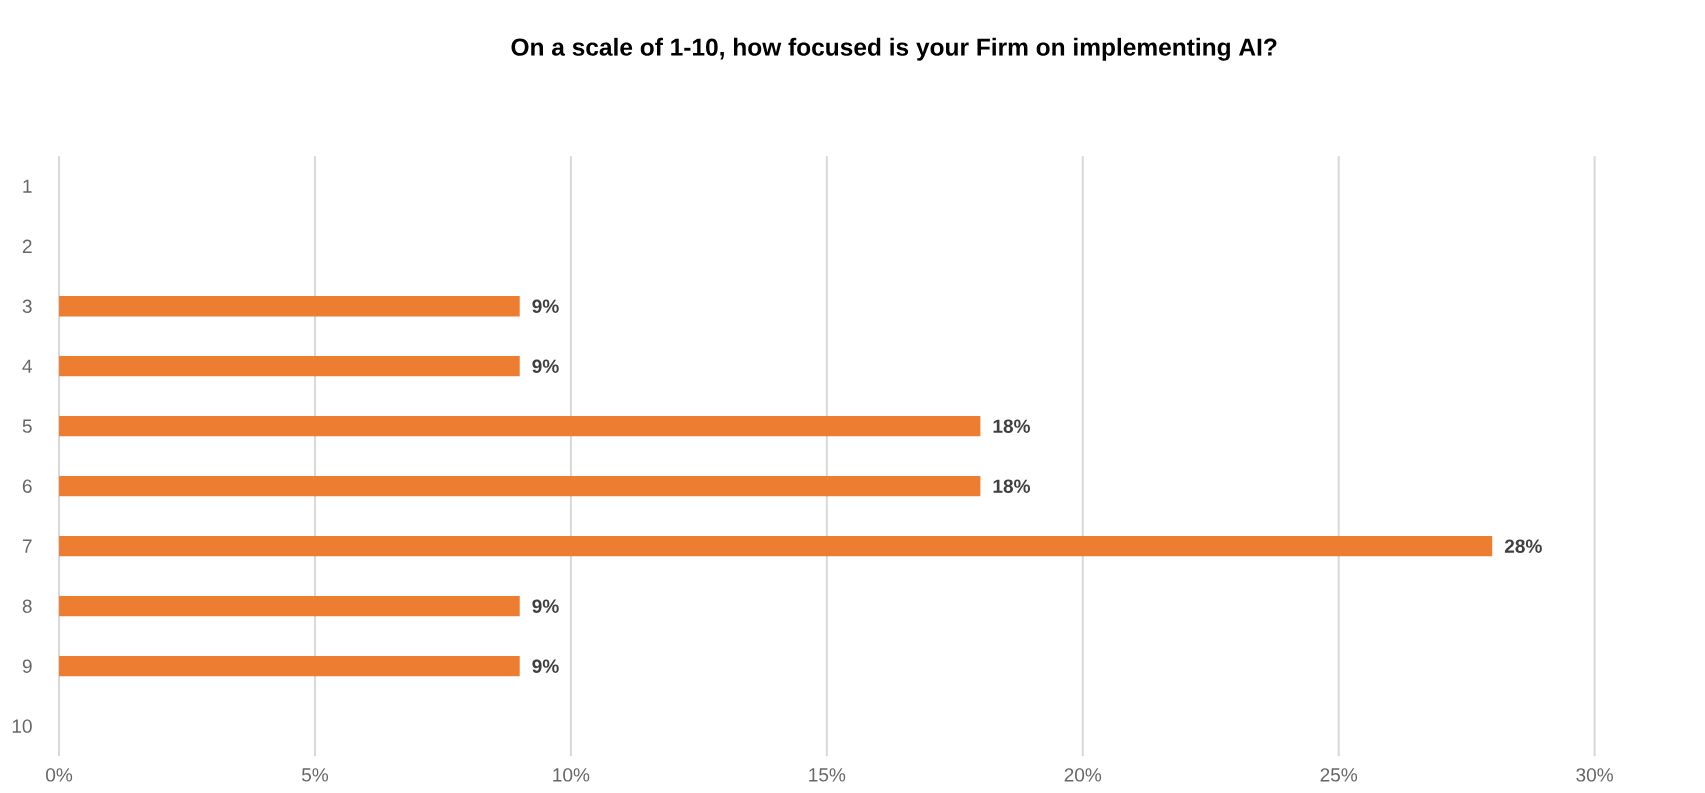  What do you see at coordinates (315, 775) in the screenshot?
I see `x-tick-label: 5%` at bounding box center [315, 775].